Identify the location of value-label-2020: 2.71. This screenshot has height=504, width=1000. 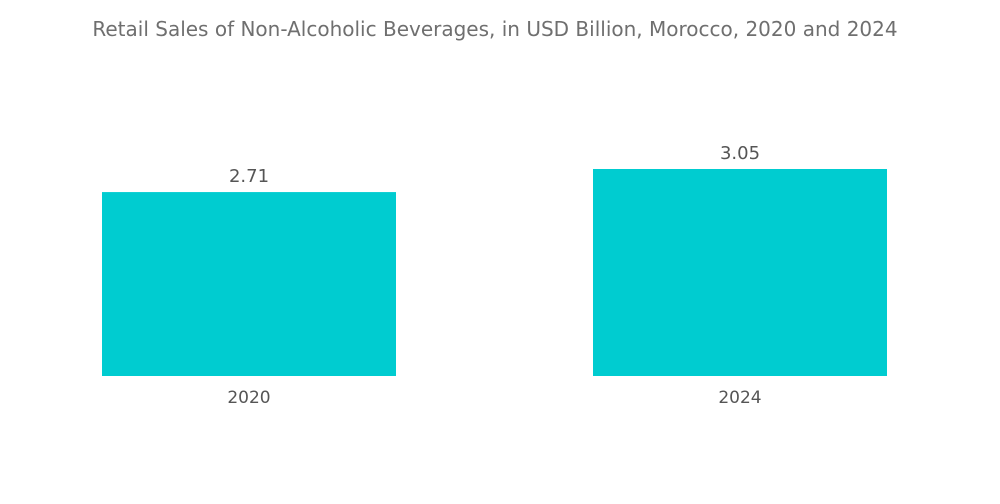
(249, 176).